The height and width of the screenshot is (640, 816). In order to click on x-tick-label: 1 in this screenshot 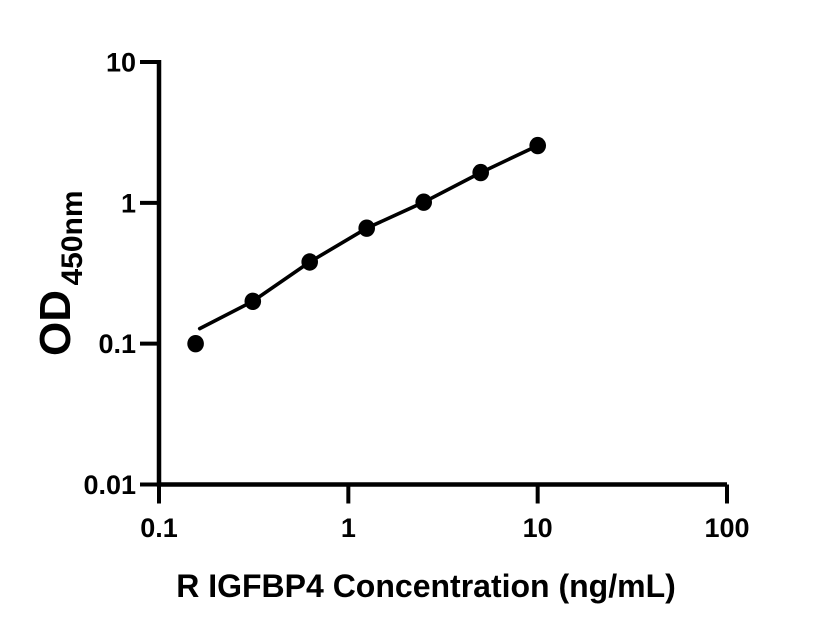, I will do `click(348, 528)`.